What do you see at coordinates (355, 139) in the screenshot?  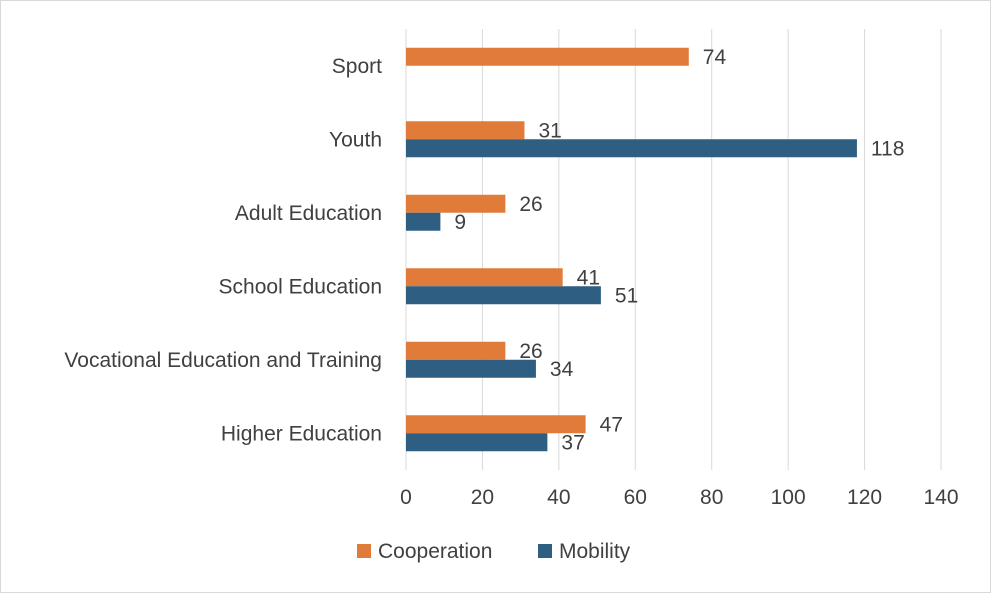 I see `category-label-youth: Youth` at bounding box center [355, 139].